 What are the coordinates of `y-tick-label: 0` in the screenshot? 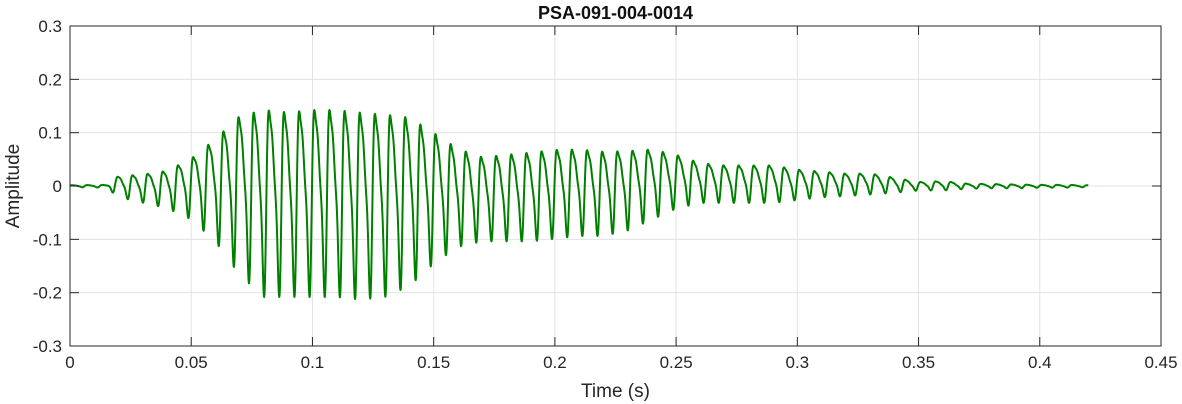 It's located at (57, 186).